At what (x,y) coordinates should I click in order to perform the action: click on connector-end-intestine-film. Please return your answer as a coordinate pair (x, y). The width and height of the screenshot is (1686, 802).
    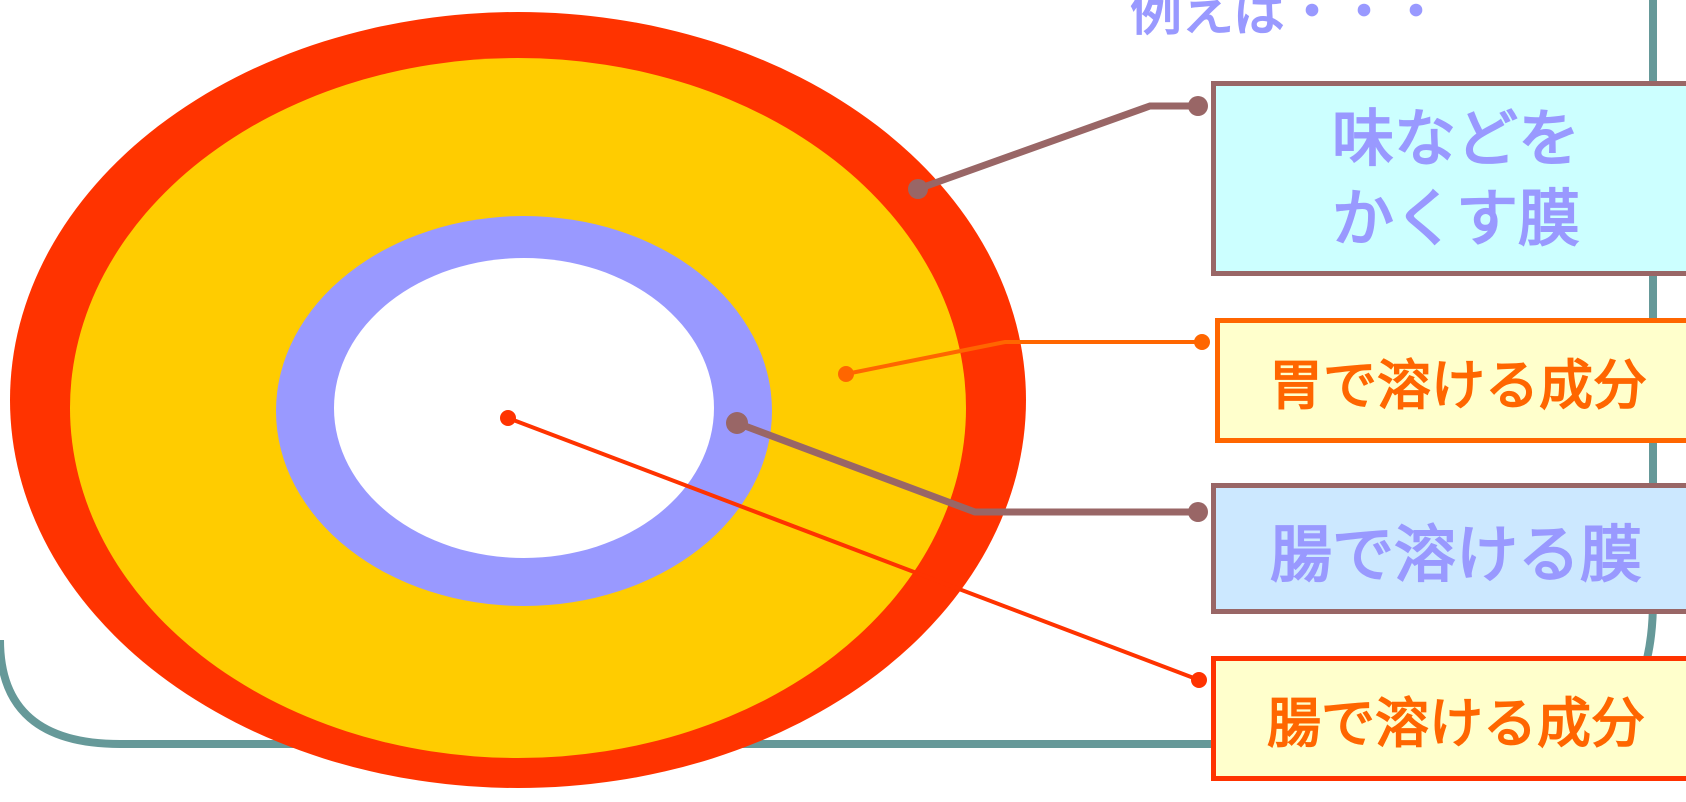
    Looking at the image, I should click on (1198, 512).